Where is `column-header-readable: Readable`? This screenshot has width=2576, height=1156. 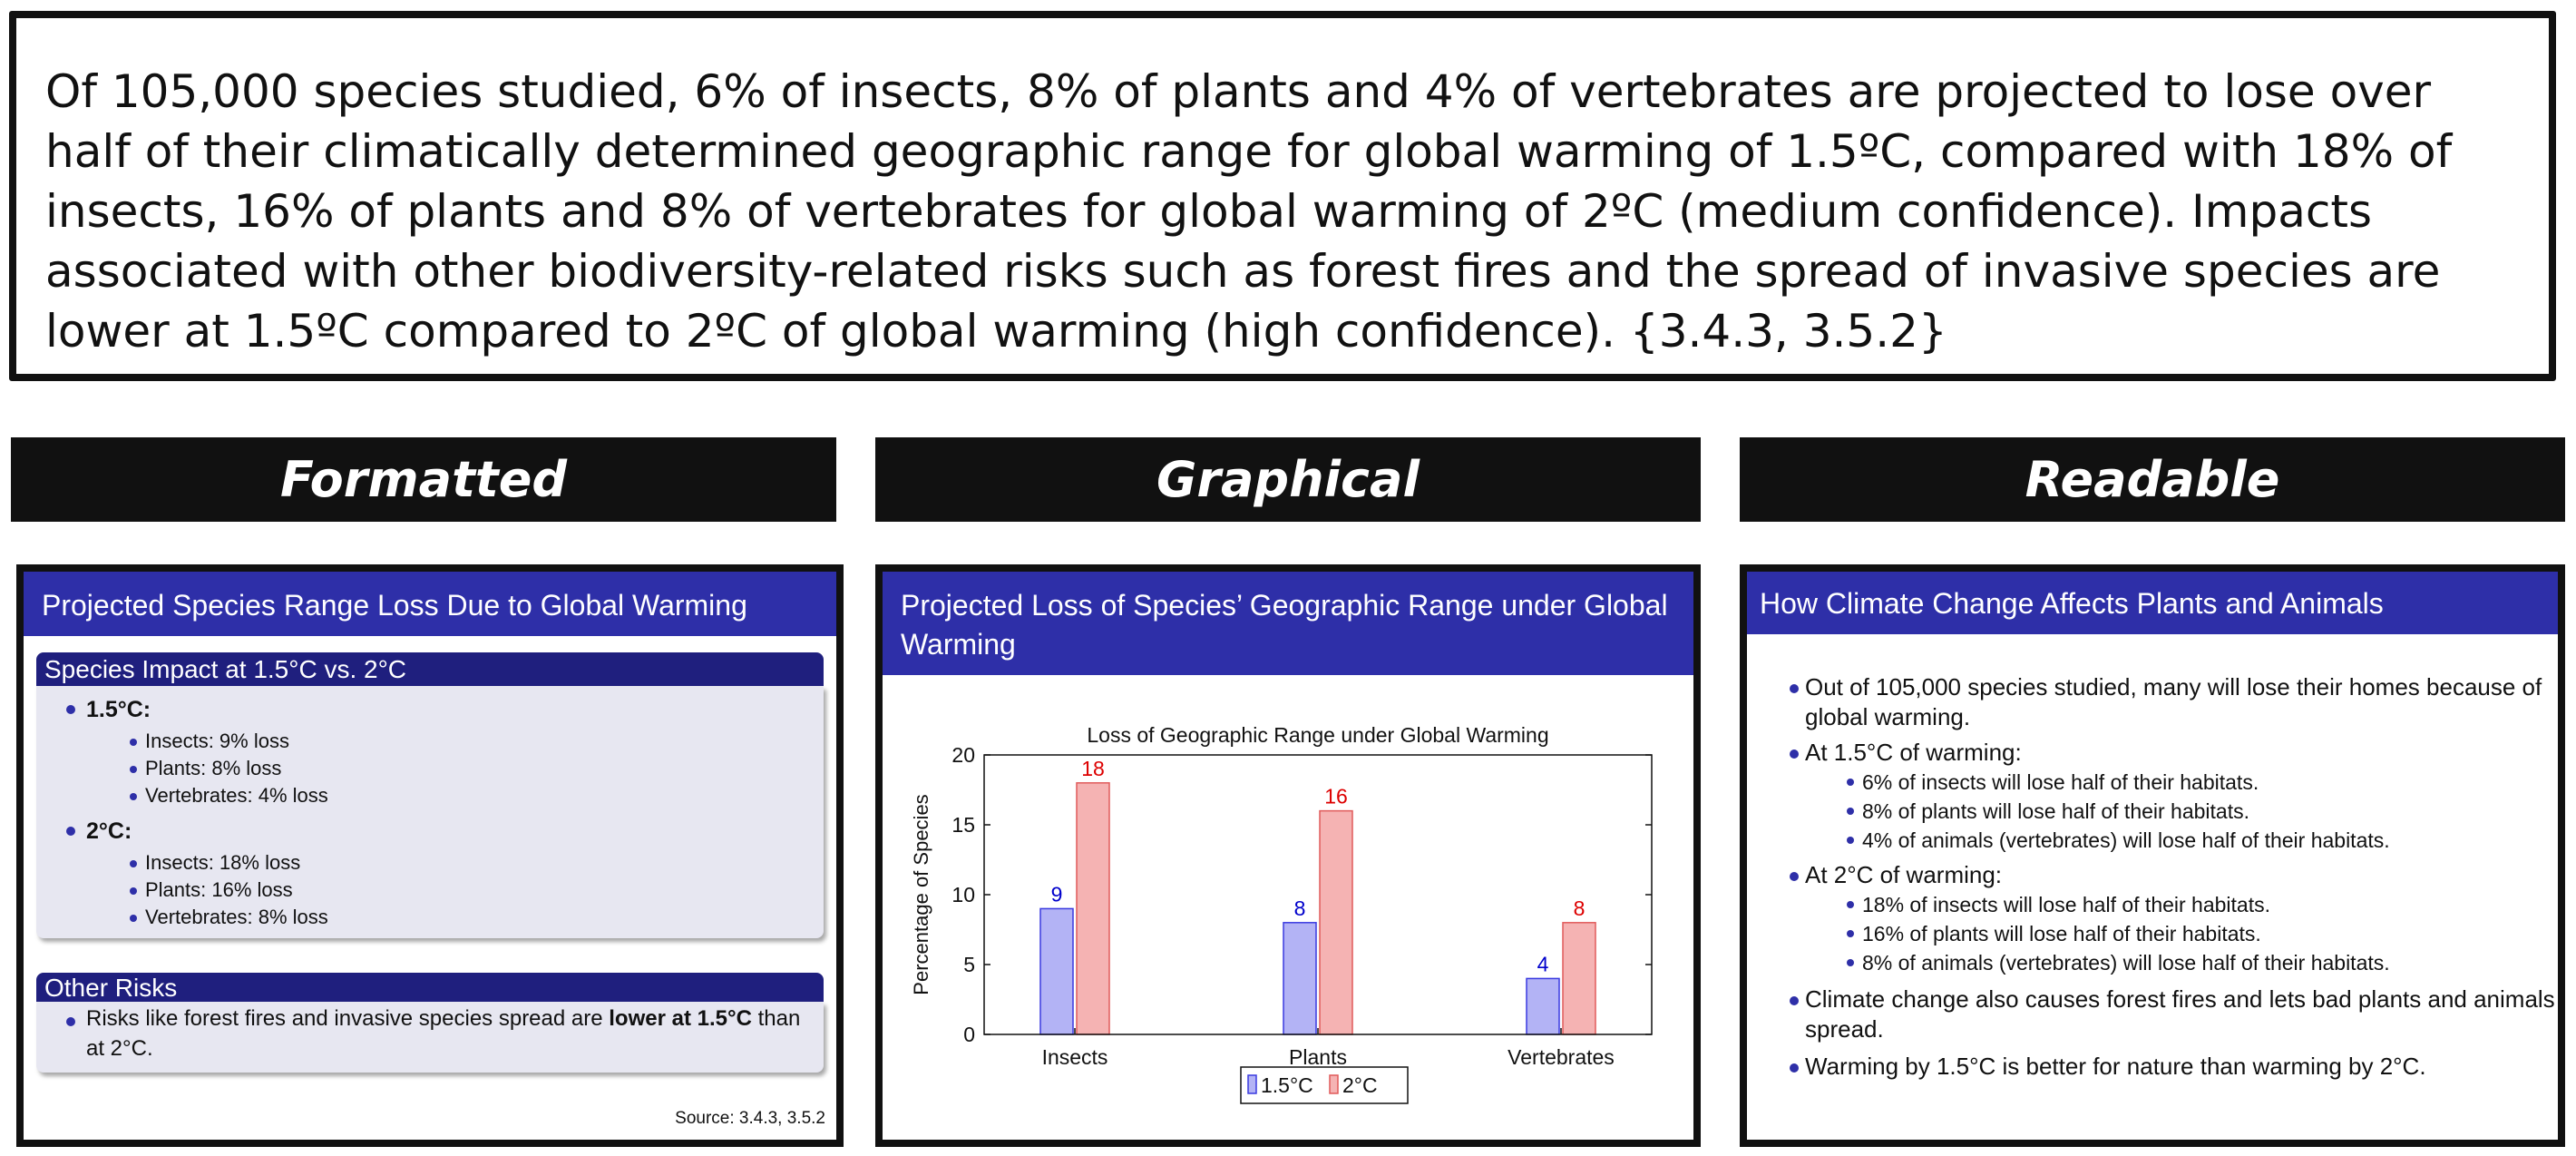 column-header-readable: Readable is located at coordinates (2152, 479).